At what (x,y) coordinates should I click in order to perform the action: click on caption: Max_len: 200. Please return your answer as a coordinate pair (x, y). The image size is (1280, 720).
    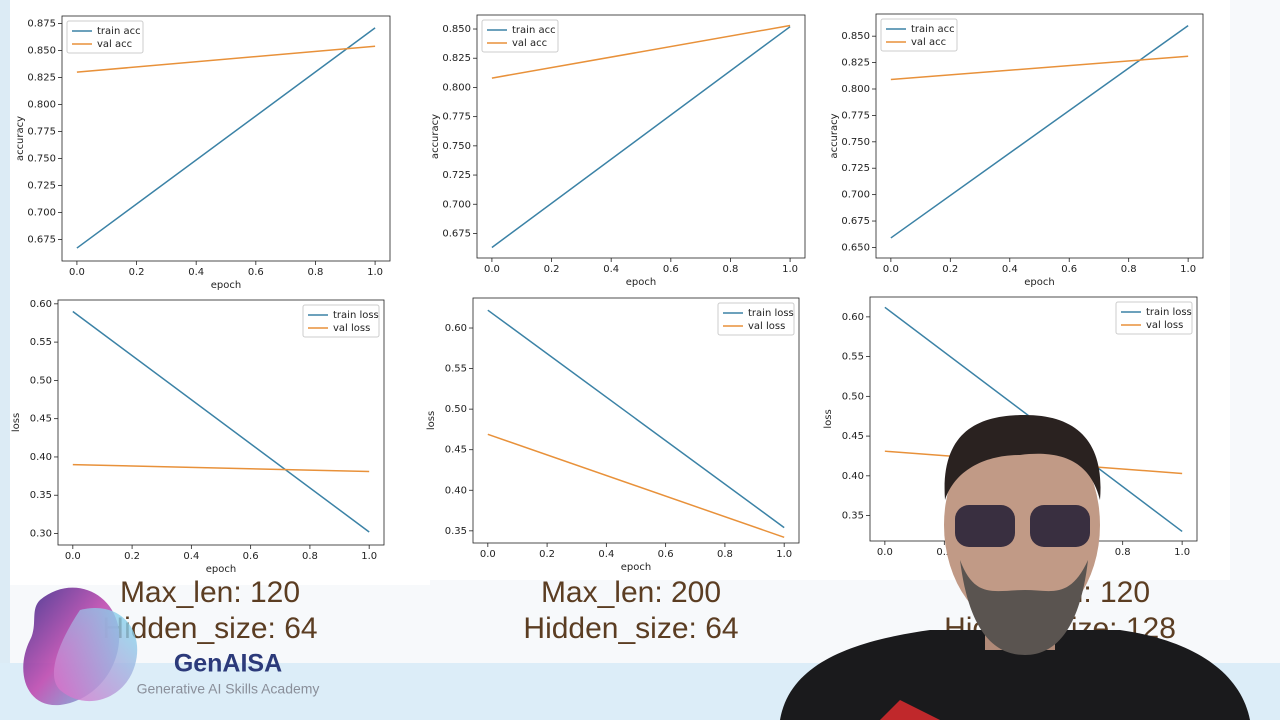
    Looking at the image, I should click on (631, 592).